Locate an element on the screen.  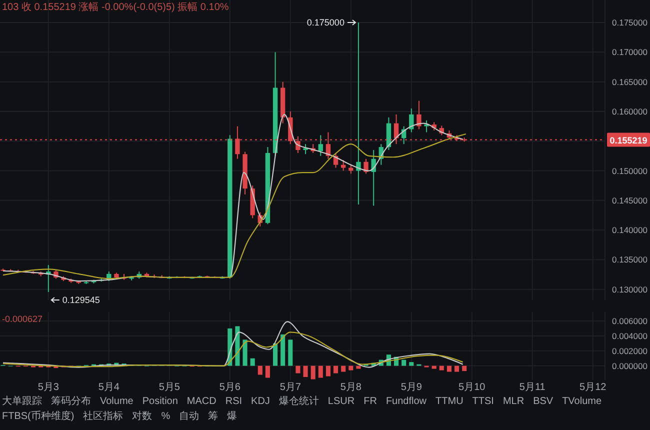
text: 筹 is located at coordinates (213, 416).